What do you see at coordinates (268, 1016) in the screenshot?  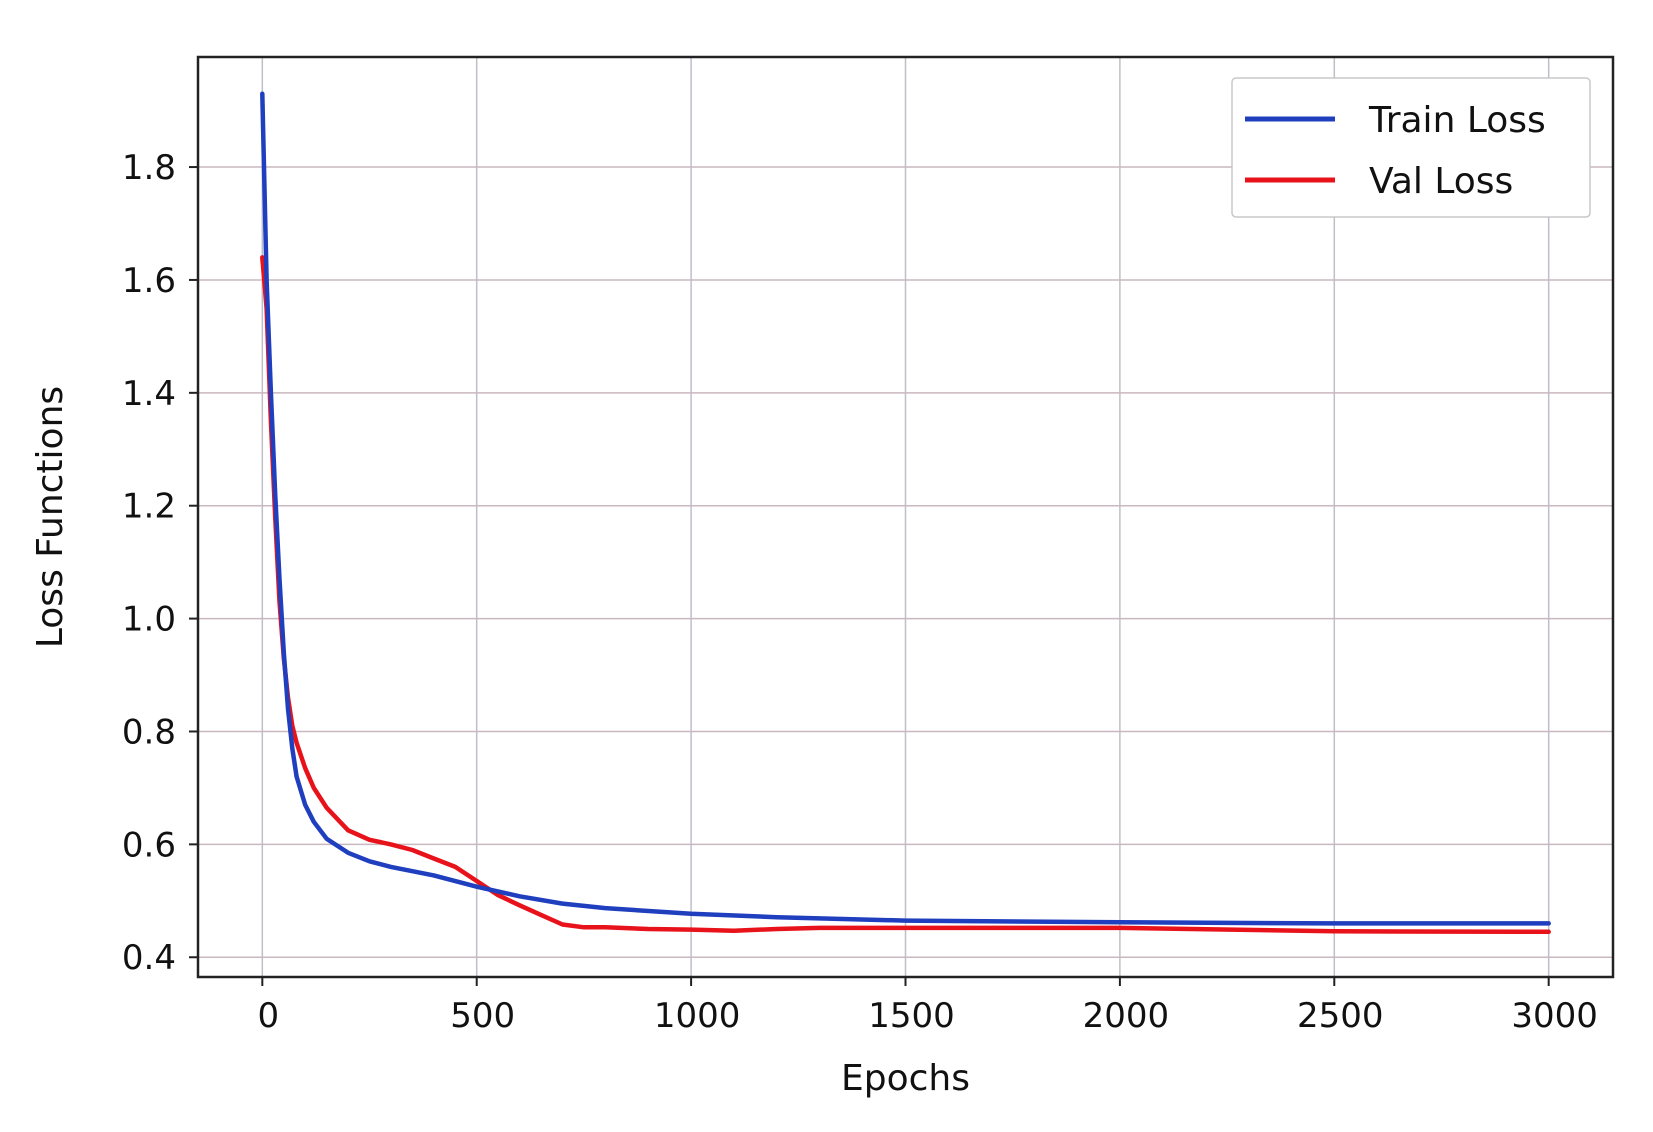 I see `x-tick-label: 0` at bounding box center [268, 1016].